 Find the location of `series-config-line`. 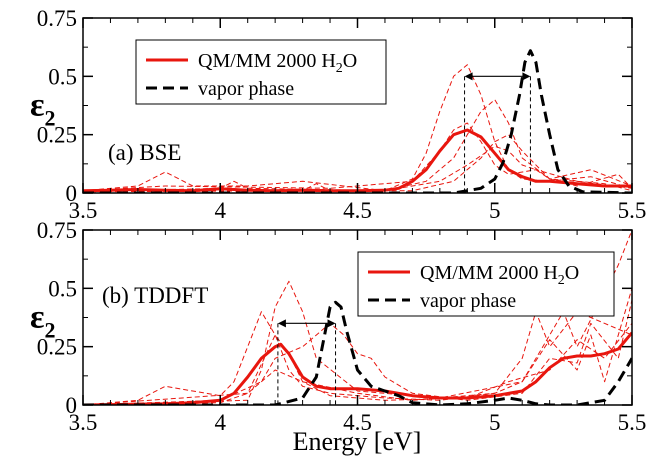

series-config-line is located at coordinates (357, 157).